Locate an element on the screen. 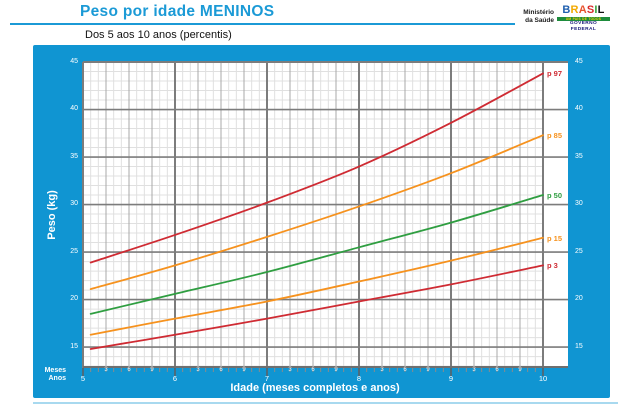 The width and height of the screenshot is (630, 408). meses-row-label: Meses is located at coordinates (55, 370).